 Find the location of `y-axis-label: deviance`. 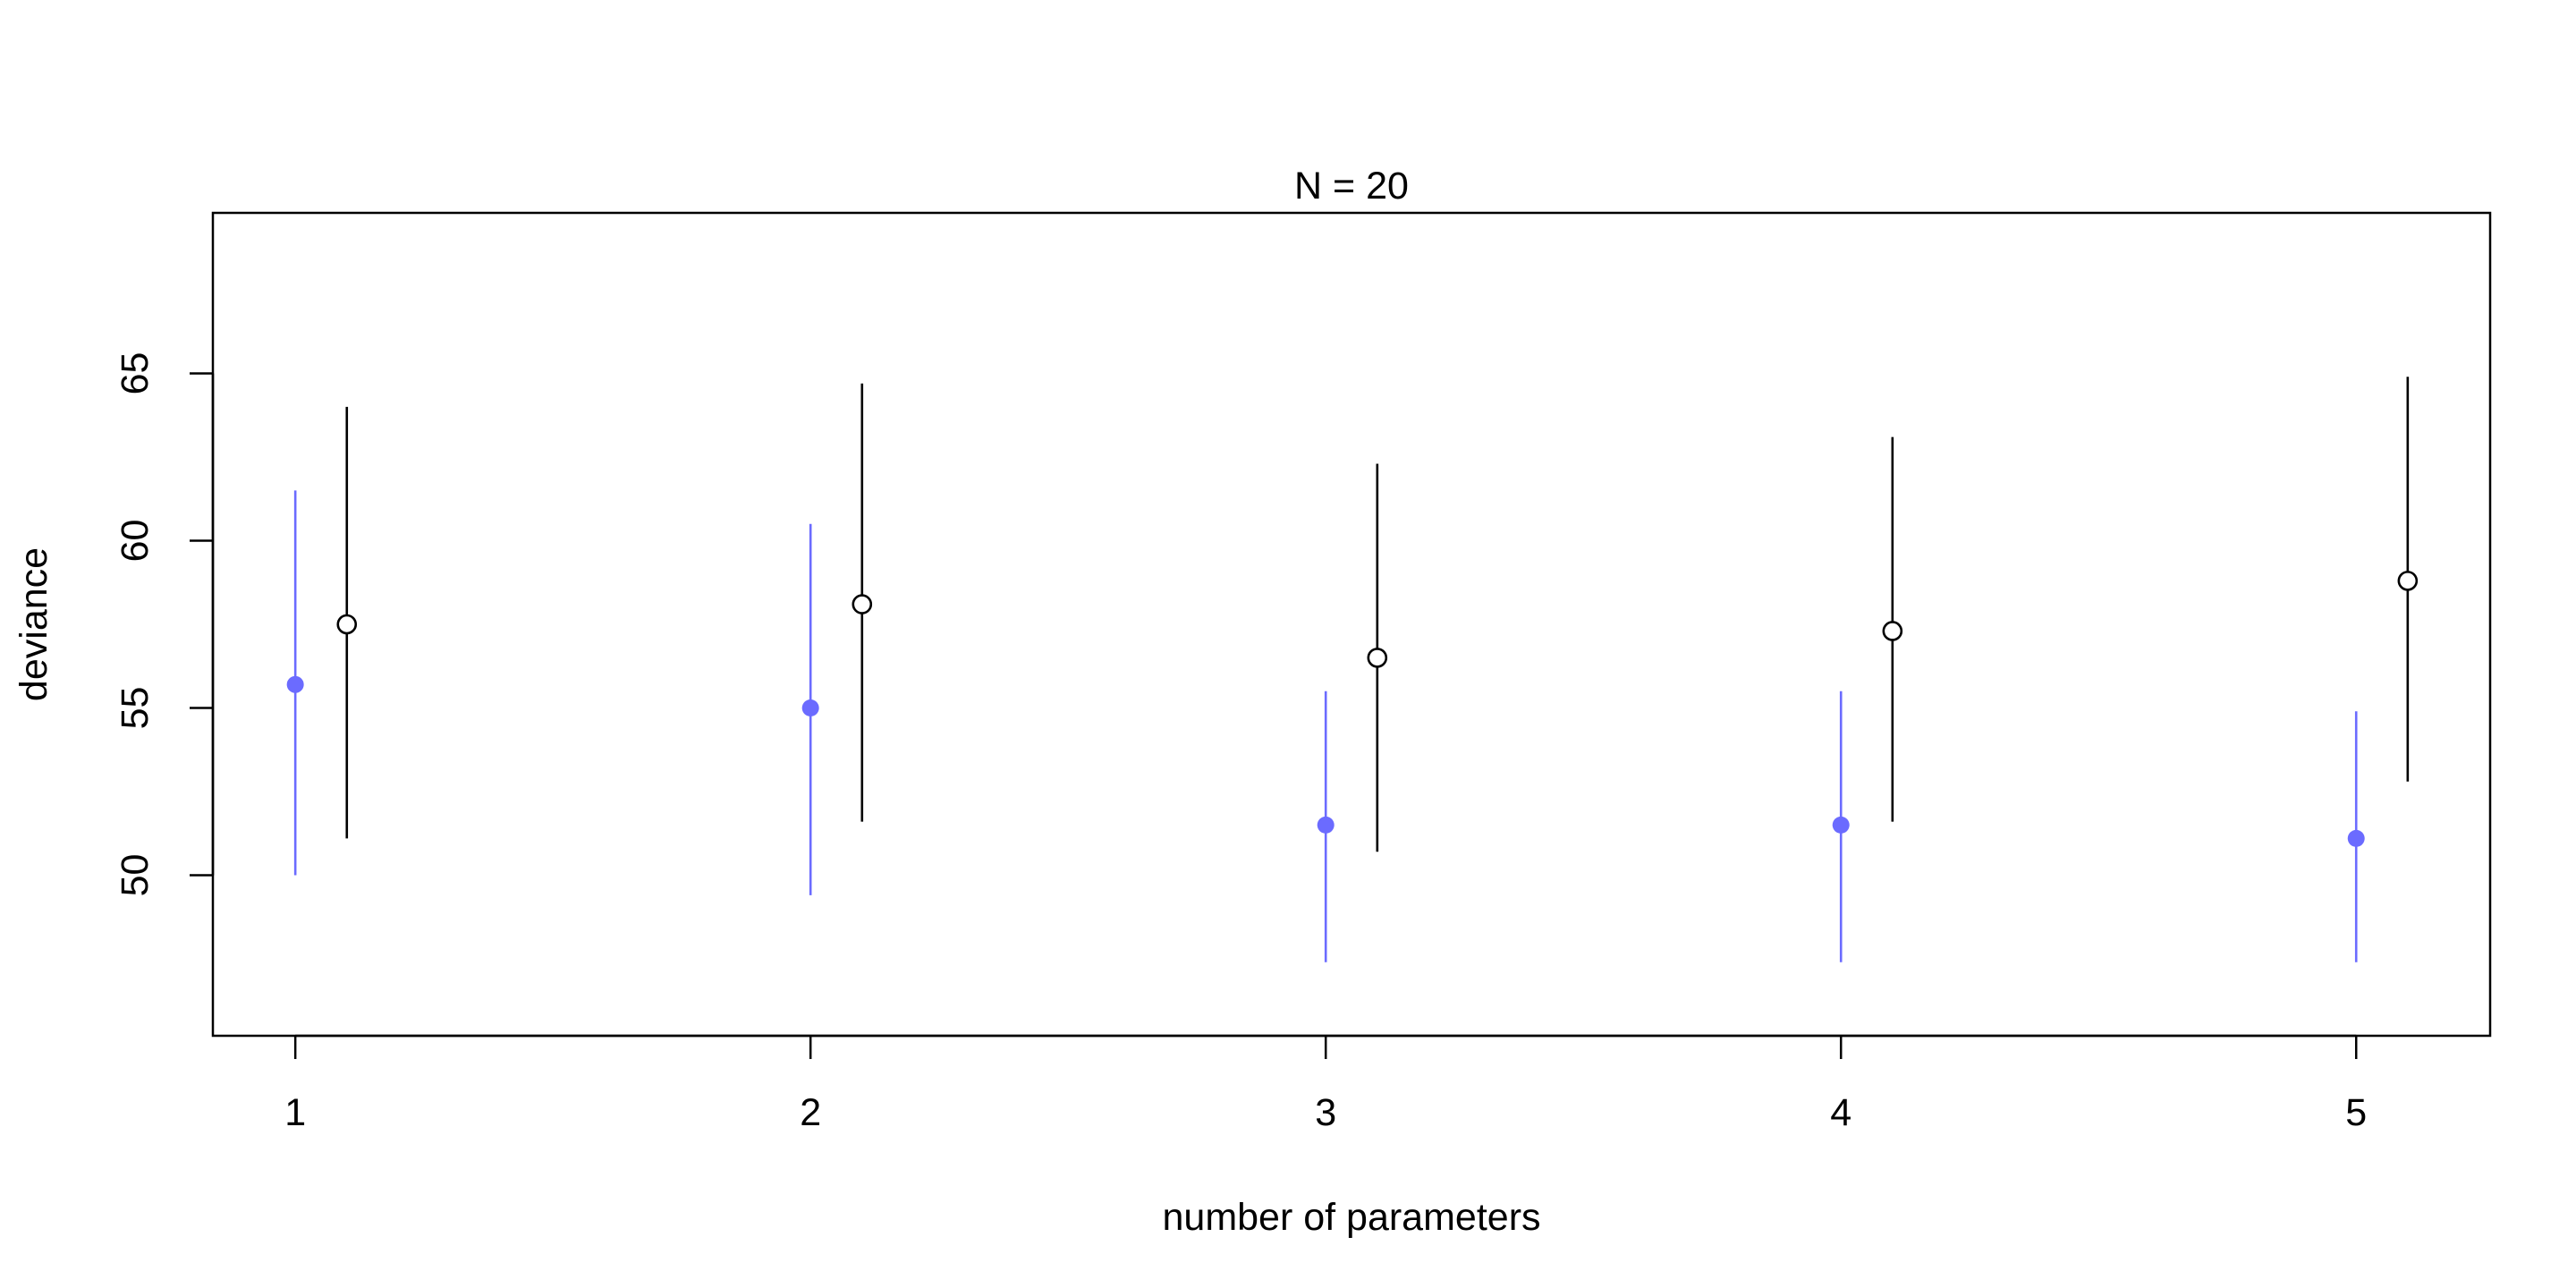

y-axis-label: deviance is located at coordinates (34, 624).